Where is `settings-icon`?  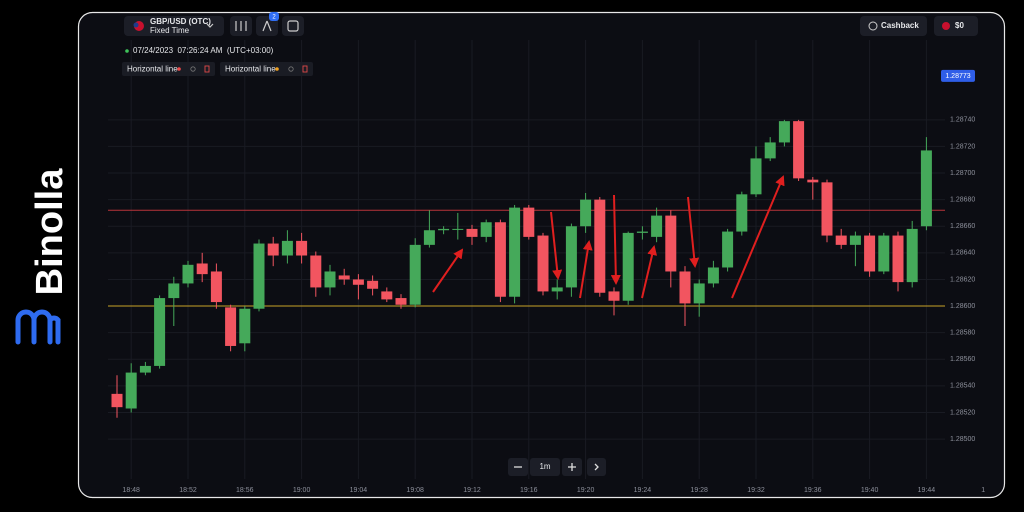 settings-icon is located at coordinates (293, 26).